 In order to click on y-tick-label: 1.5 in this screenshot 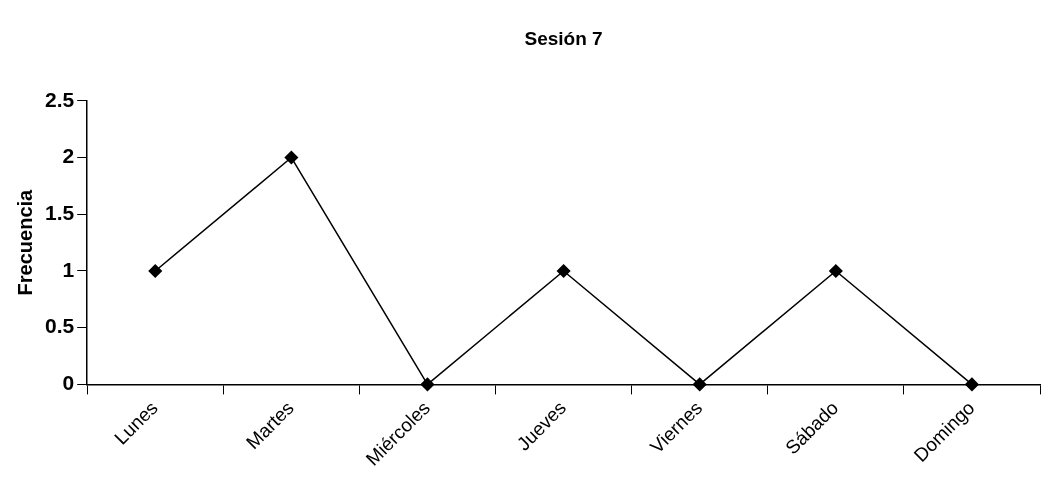, I will do `click(59, 213)`.